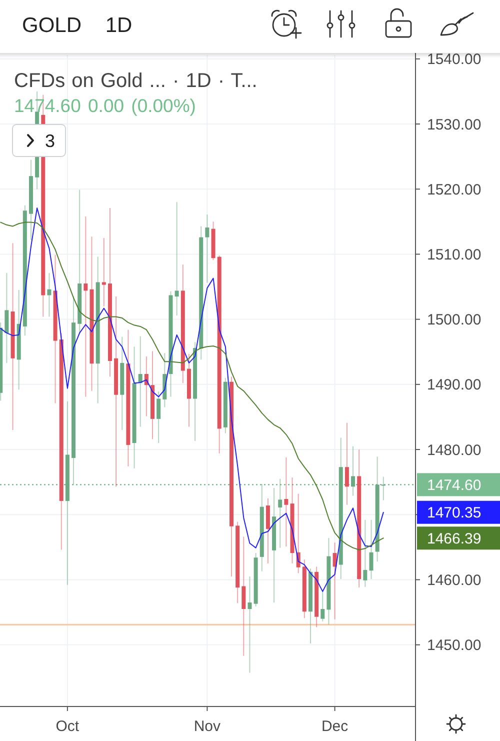 The width and height of the screenshot is (500, 741). What do you see at coordinates (454, 450) in the screenshot?
I see `y-tick-label: 1480.00` at bounding box center [454, 450].